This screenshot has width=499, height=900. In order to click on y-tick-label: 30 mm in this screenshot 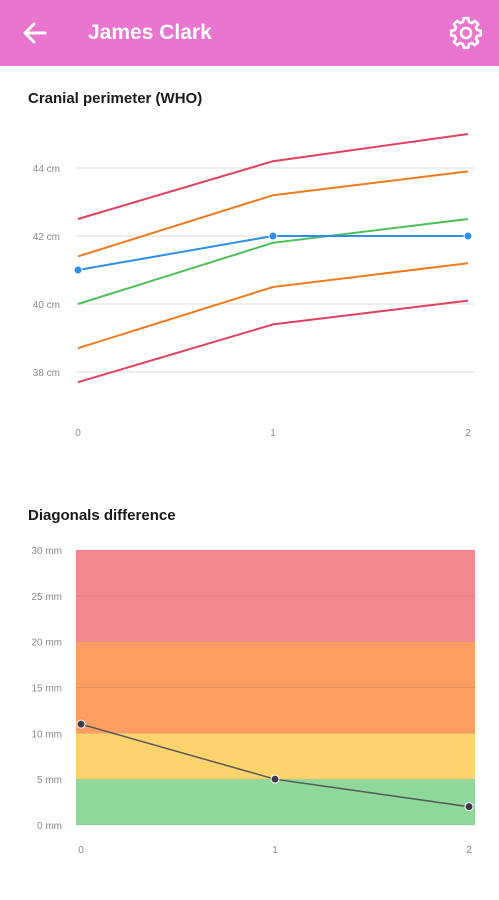, I will do `click(46, 551)`.